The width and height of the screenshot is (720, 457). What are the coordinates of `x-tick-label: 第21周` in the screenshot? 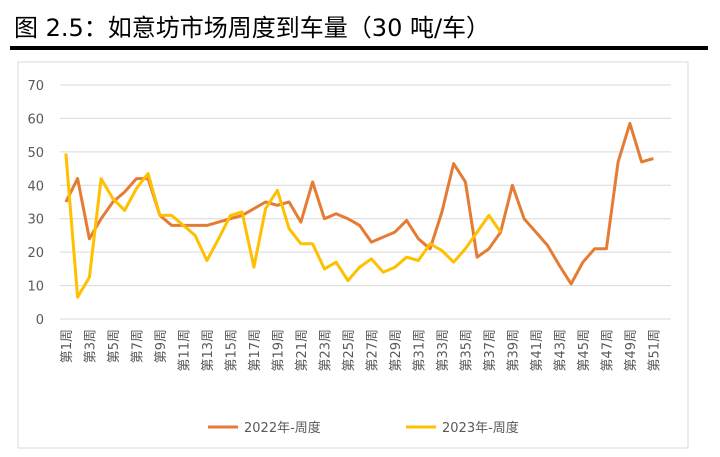 It's located at (302, 350).